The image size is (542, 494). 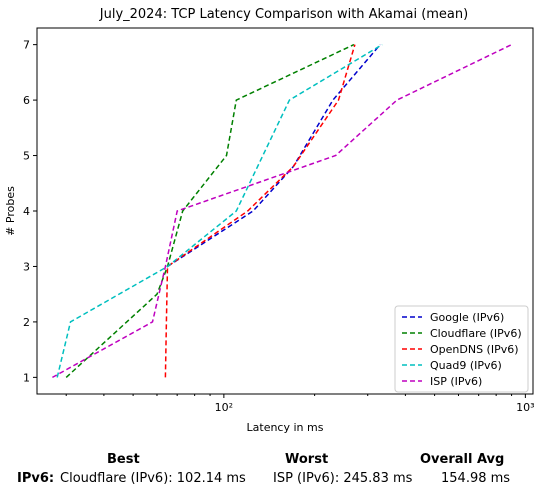 What do you see at coordinates (525, 407) in the screenshot?
I see `x-tick-label: 10³` at bounding box center [525, 407].